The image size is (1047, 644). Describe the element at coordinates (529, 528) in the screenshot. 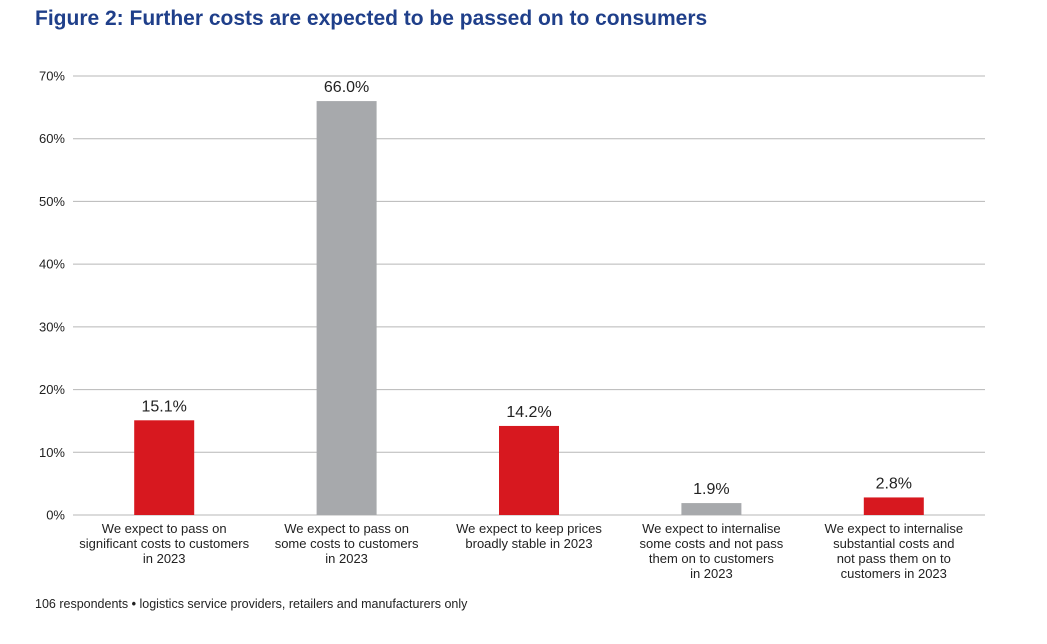

I see `x-category-label-line: We expect to keep prices` at that location.